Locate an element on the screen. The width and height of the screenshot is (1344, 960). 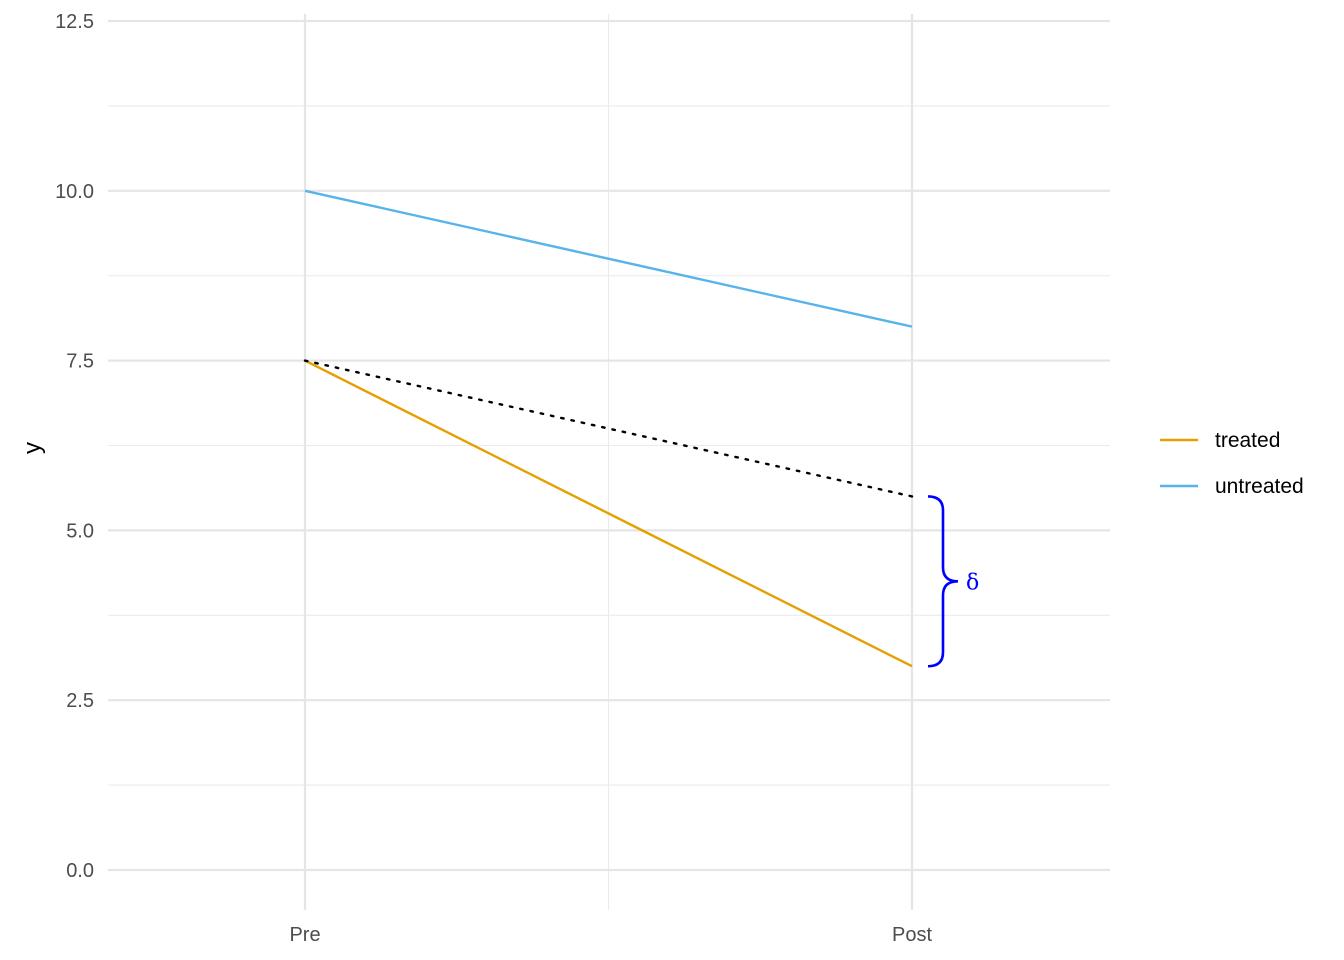
y-tick-label: 10.0 is located at coordinates (74, 192).